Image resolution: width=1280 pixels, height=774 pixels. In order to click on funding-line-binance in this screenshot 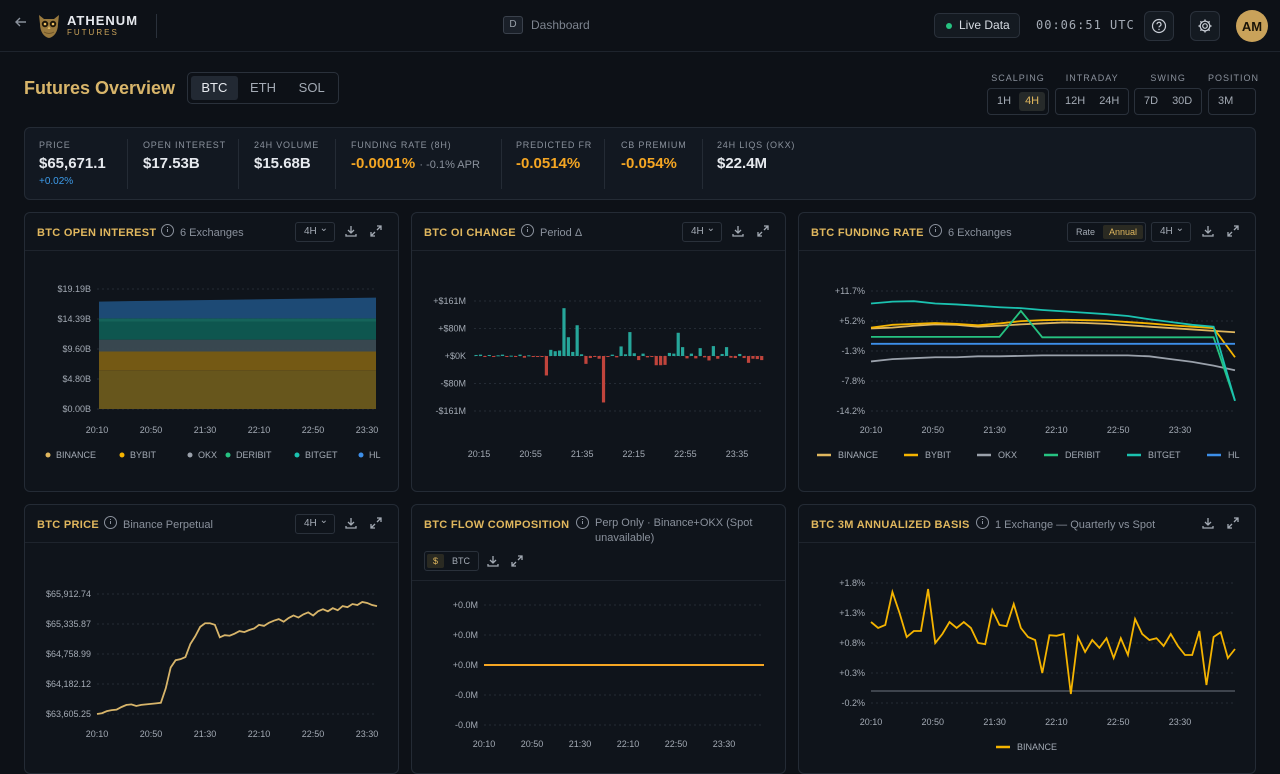, I will do `click(1053, 327)`.